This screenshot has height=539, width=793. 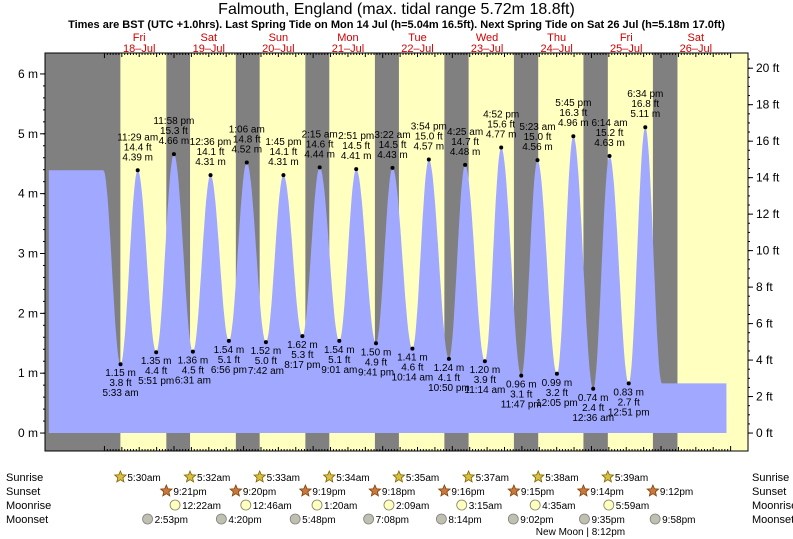 I want to click on tide-label: 11:14 am, so click(x=484, y=390).